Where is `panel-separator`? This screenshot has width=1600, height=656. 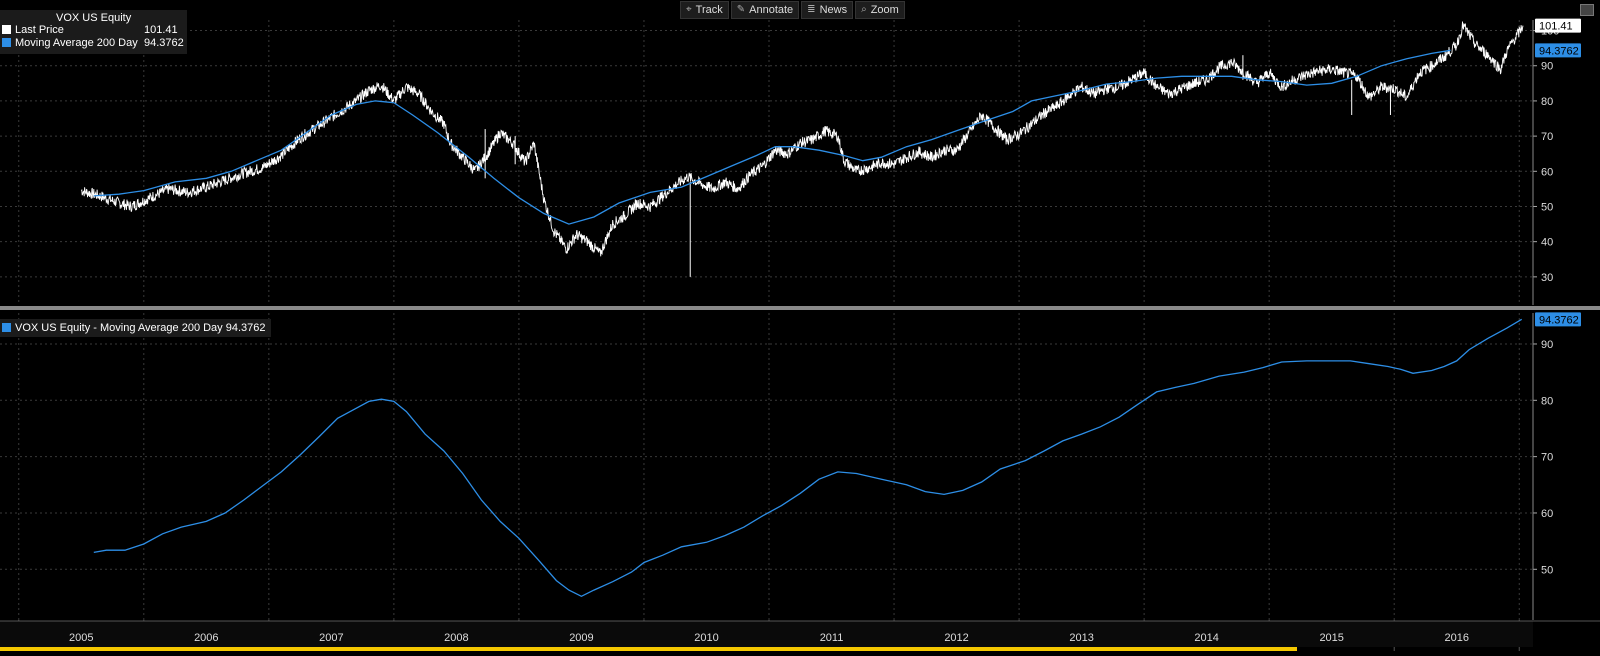 panel-separator is located at coordinates (800, 308).